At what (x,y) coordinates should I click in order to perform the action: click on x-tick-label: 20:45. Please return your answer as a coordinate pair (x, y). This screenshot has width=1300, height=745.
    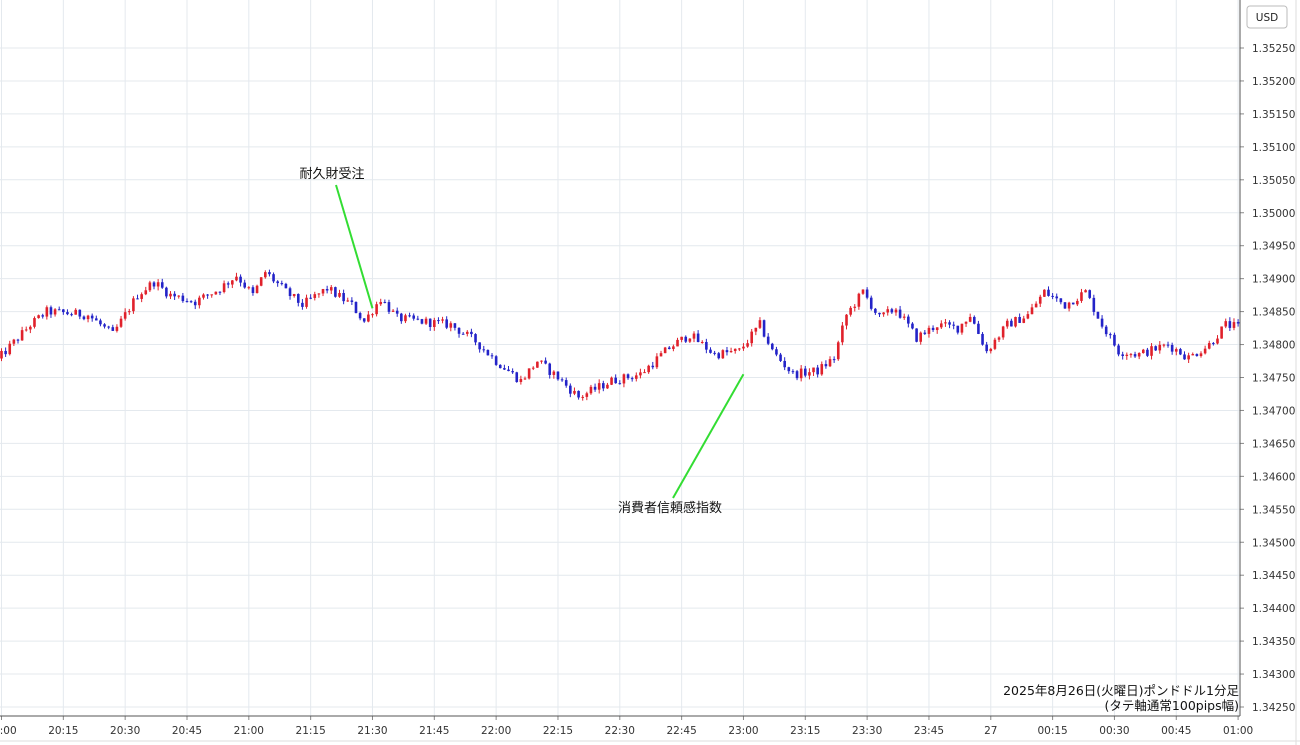
    Looking at the image, I should click on (187, 731).